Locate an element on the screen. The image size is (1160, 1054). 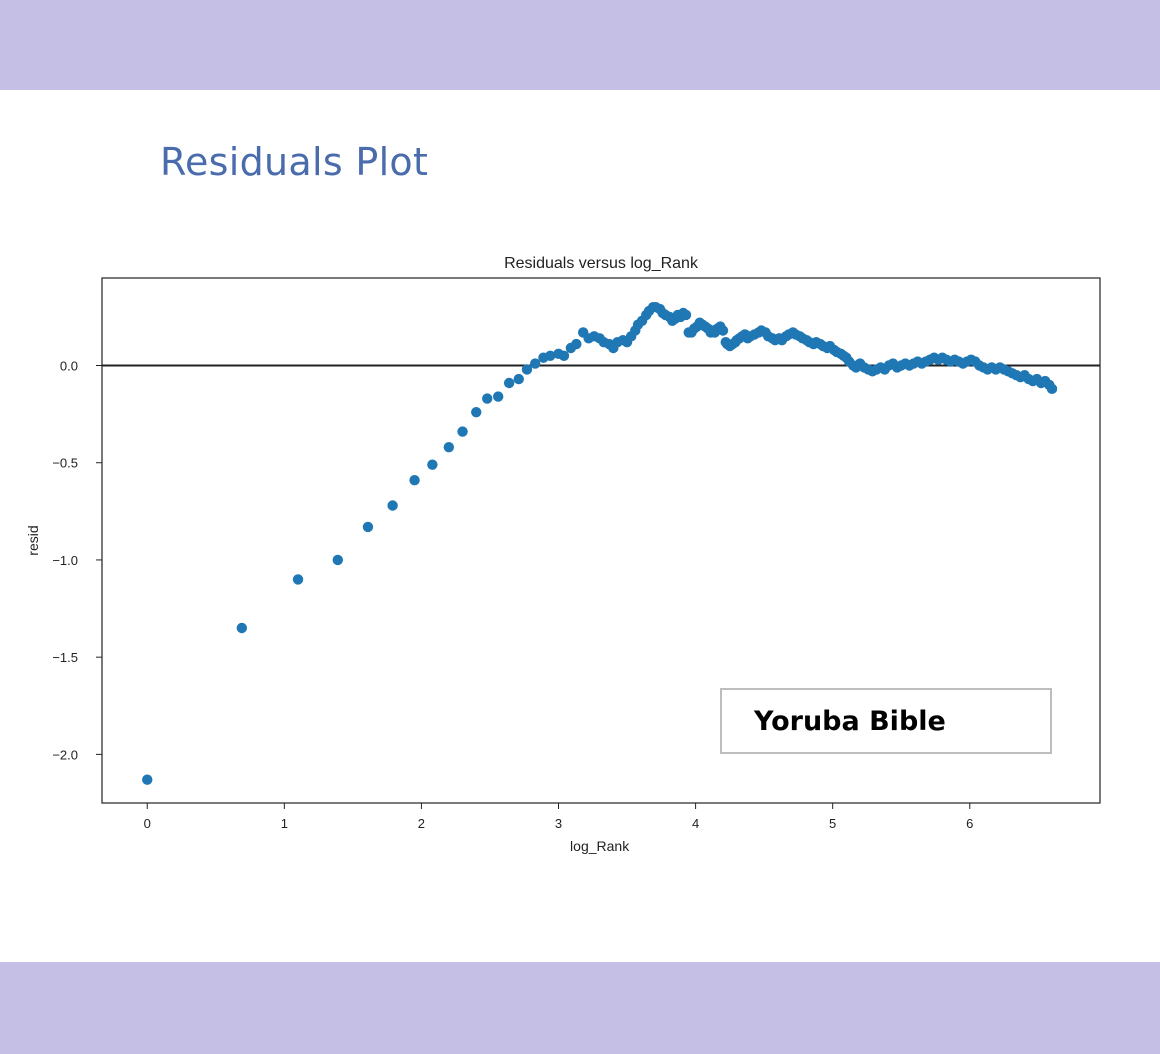
y-axis-label: resid is located at coordinates (33, 540).